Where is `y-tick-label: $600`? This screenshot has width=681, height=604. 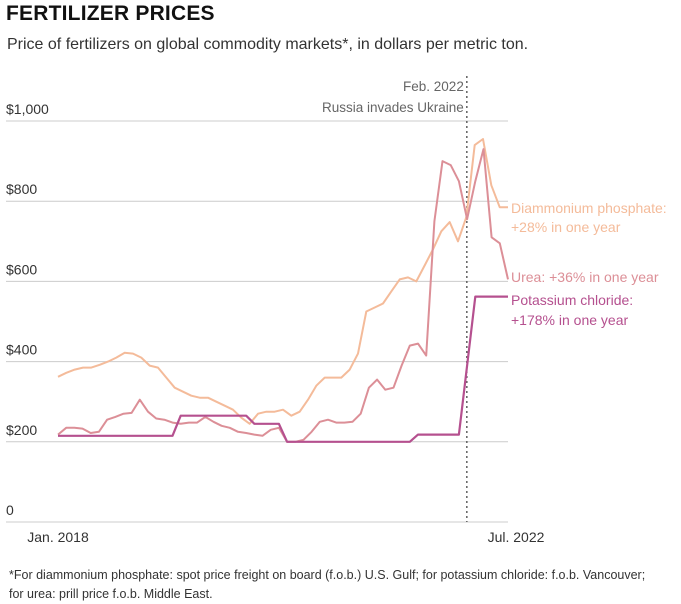
y-tick-label: $600 is located at coordinates (21, 269).